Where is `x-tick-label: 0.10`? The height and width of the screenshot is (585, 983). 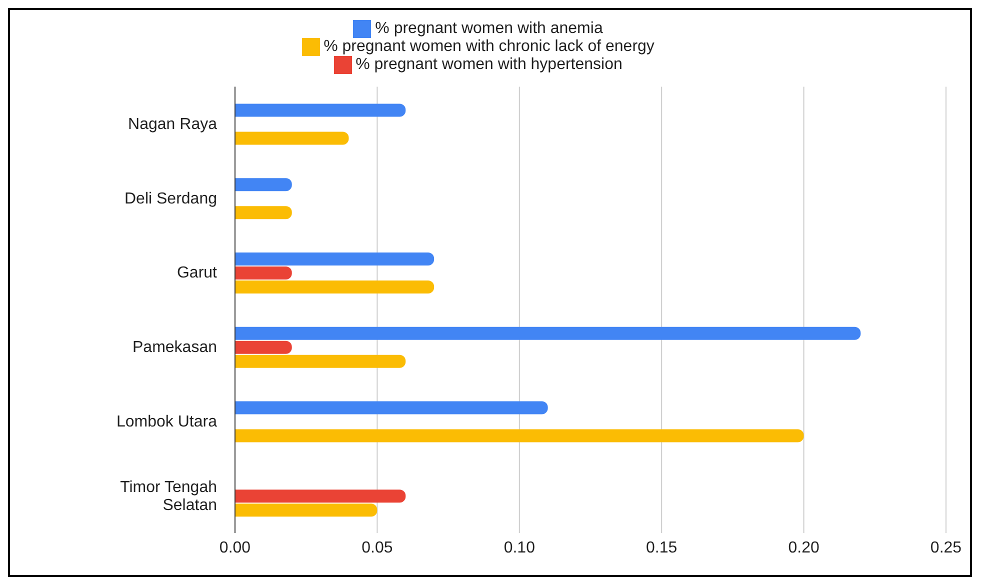
x-tick-label: 0.10 is located at coordinates (520, 547).